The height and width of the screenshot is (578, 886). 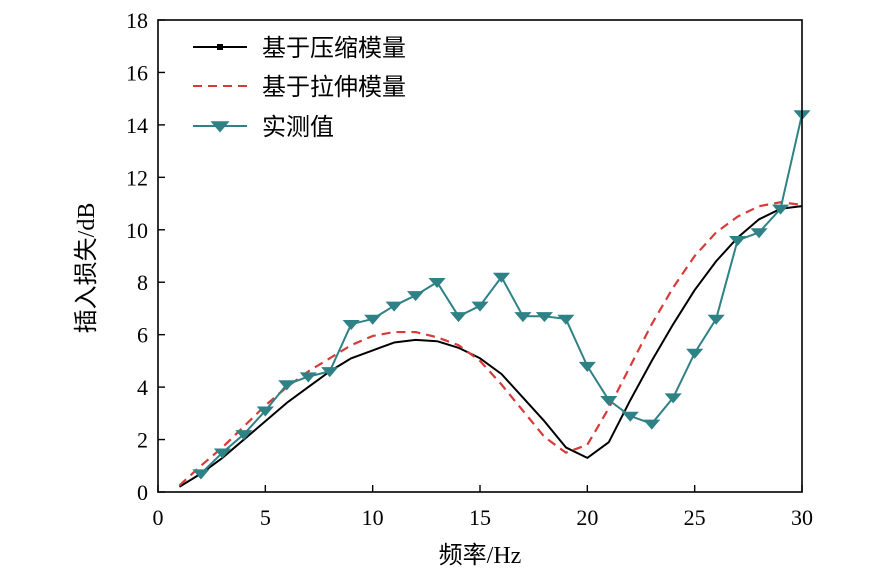 I want to click on x-tick-label: 20, so click(x=587, y=517).